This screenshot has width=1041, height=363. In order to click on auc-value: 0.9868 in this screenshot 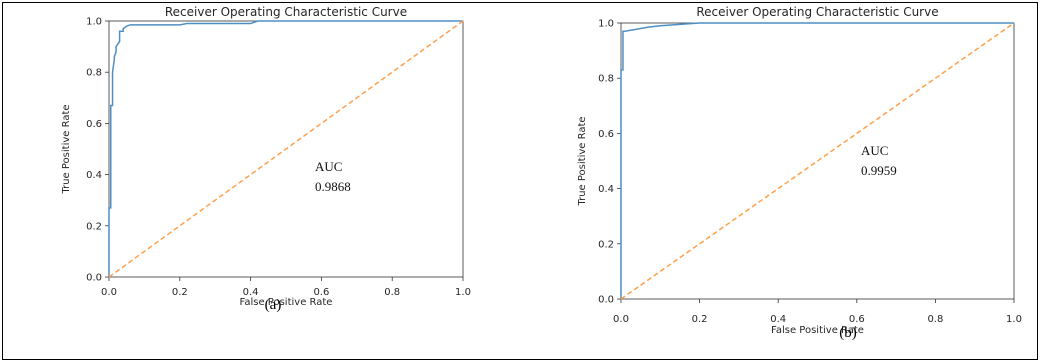, I will do `click(333, 186)`.